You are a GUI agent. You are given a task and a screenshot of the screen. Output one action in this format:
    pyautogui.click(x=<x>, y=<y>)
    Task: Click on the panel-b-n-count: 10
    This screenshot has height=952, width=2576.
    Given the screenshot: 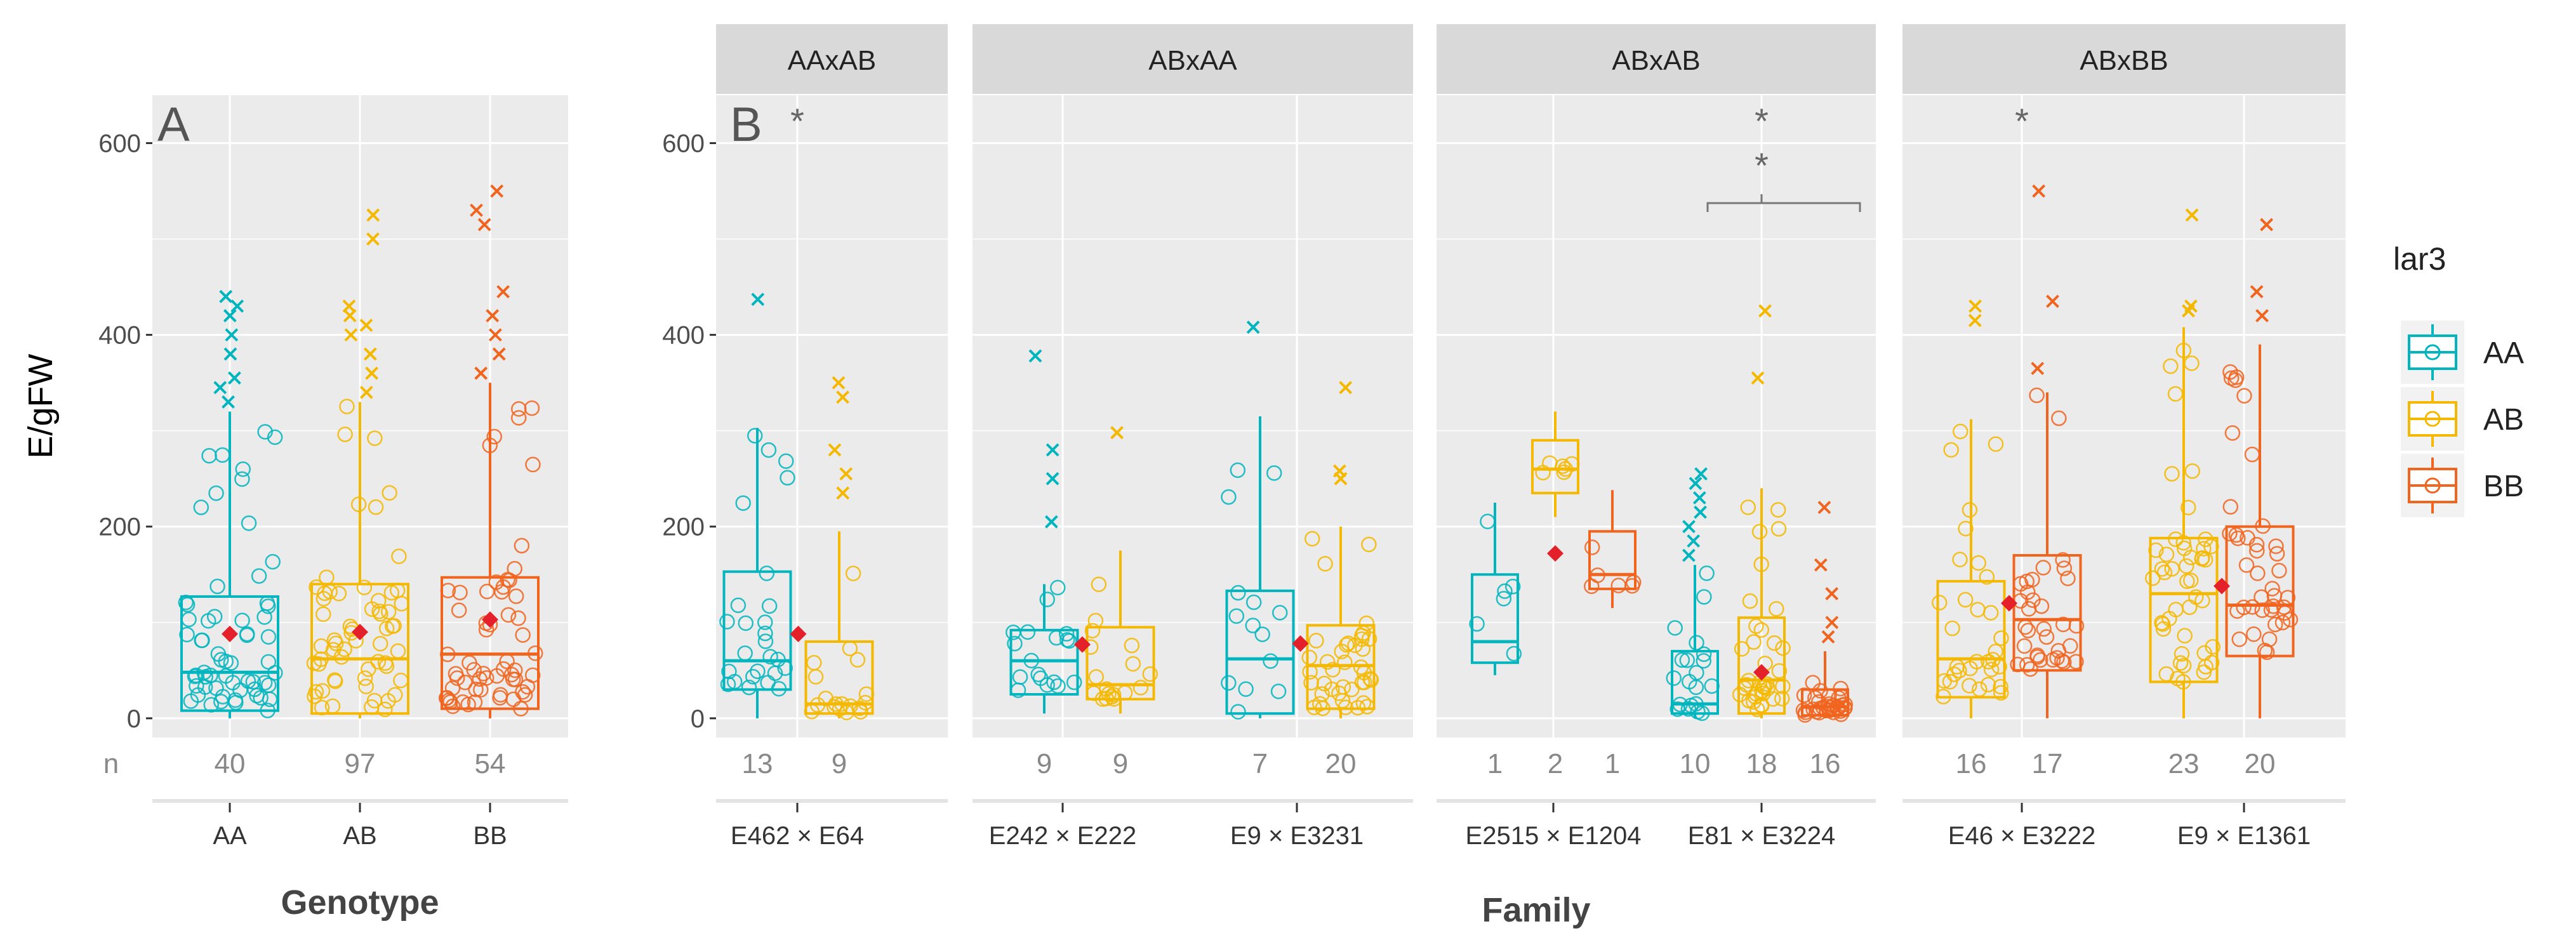 What is the action you would take?
    pyautogui.click(x=1695, y=764)
    